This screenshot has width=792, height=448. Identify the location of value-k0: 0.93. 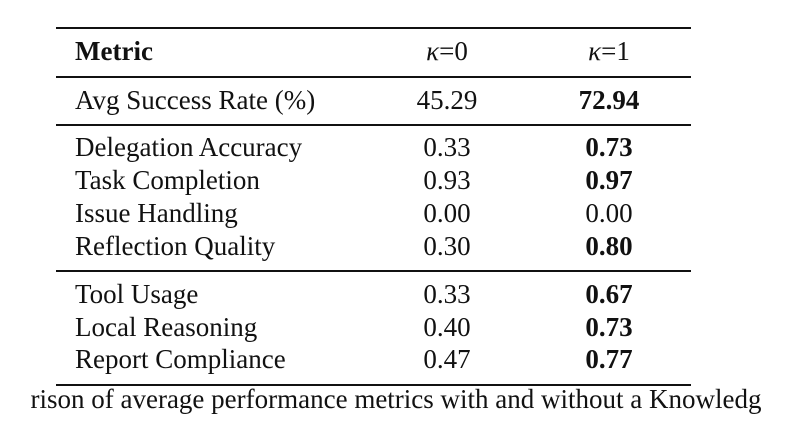
(447, 180).